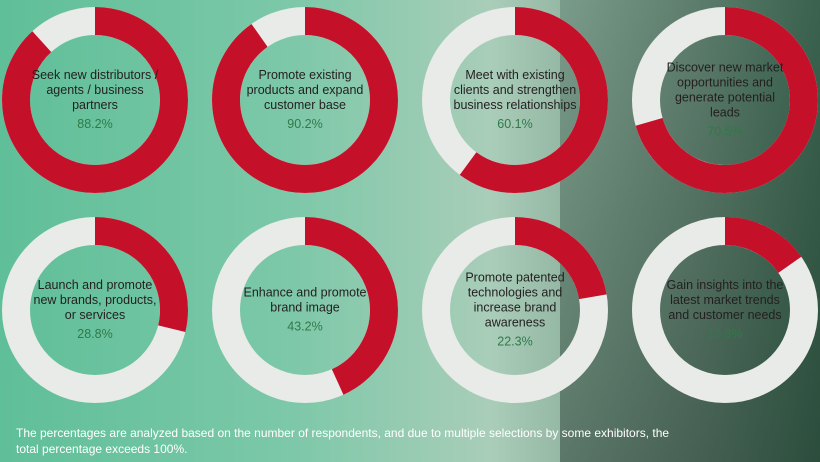 This screenshot has height=462, width=820. What do you see at coordinates (515, 341) in the screenshot?
I see `value-label: 22.3%` at bounding box center [515, 341].